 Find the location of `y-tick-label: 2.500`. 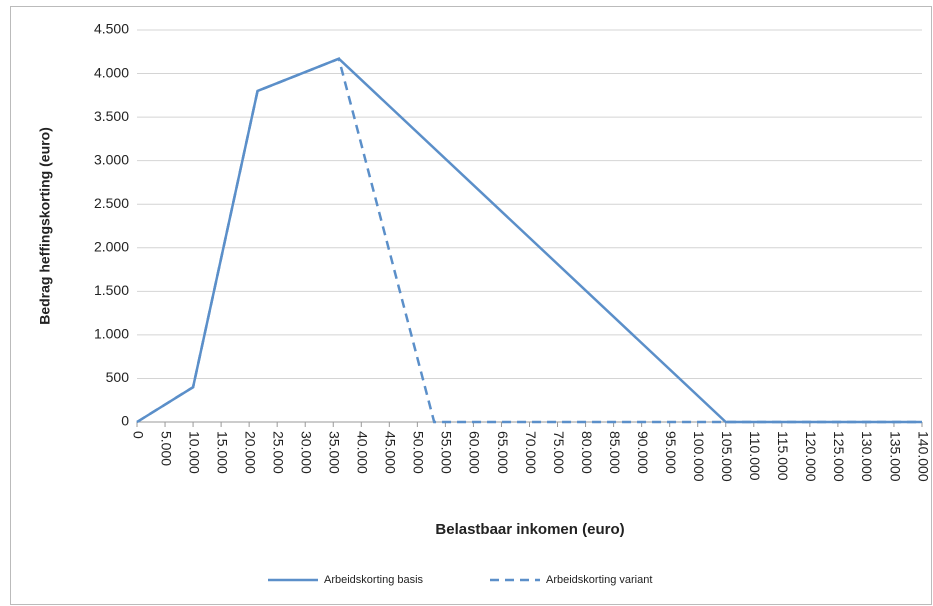

y-tick-label: 2.500 is located at coordinates (111, 203).